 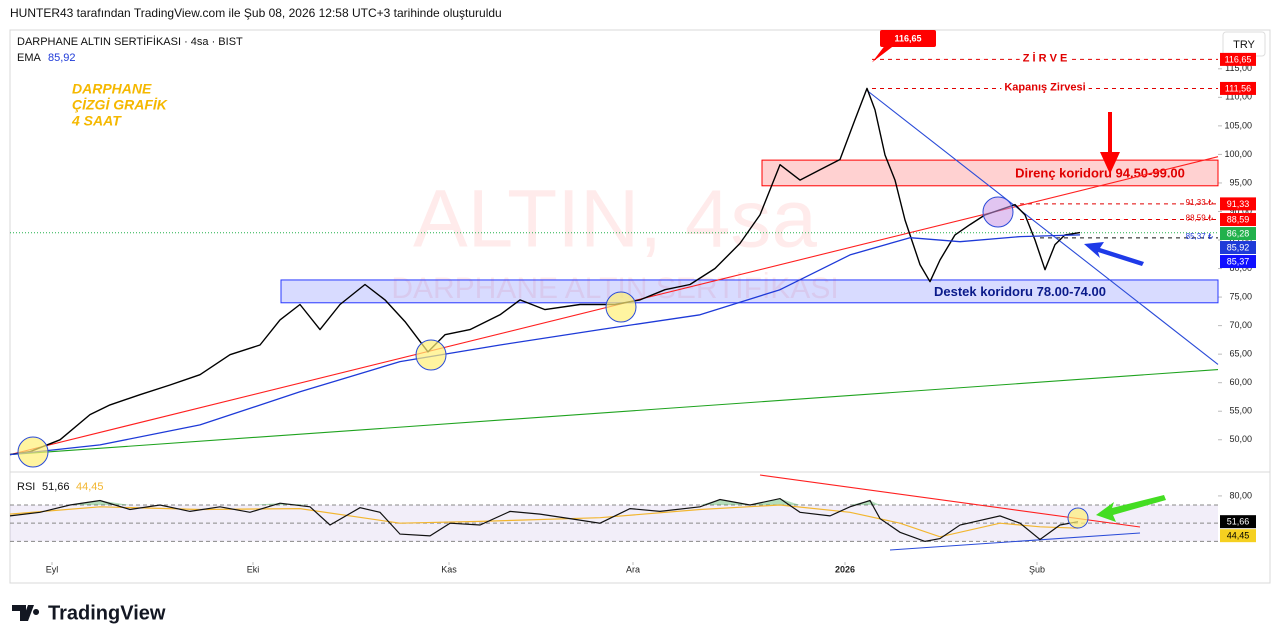 I want to click on x-tick-label: 2026, so click(x=845, y=569).